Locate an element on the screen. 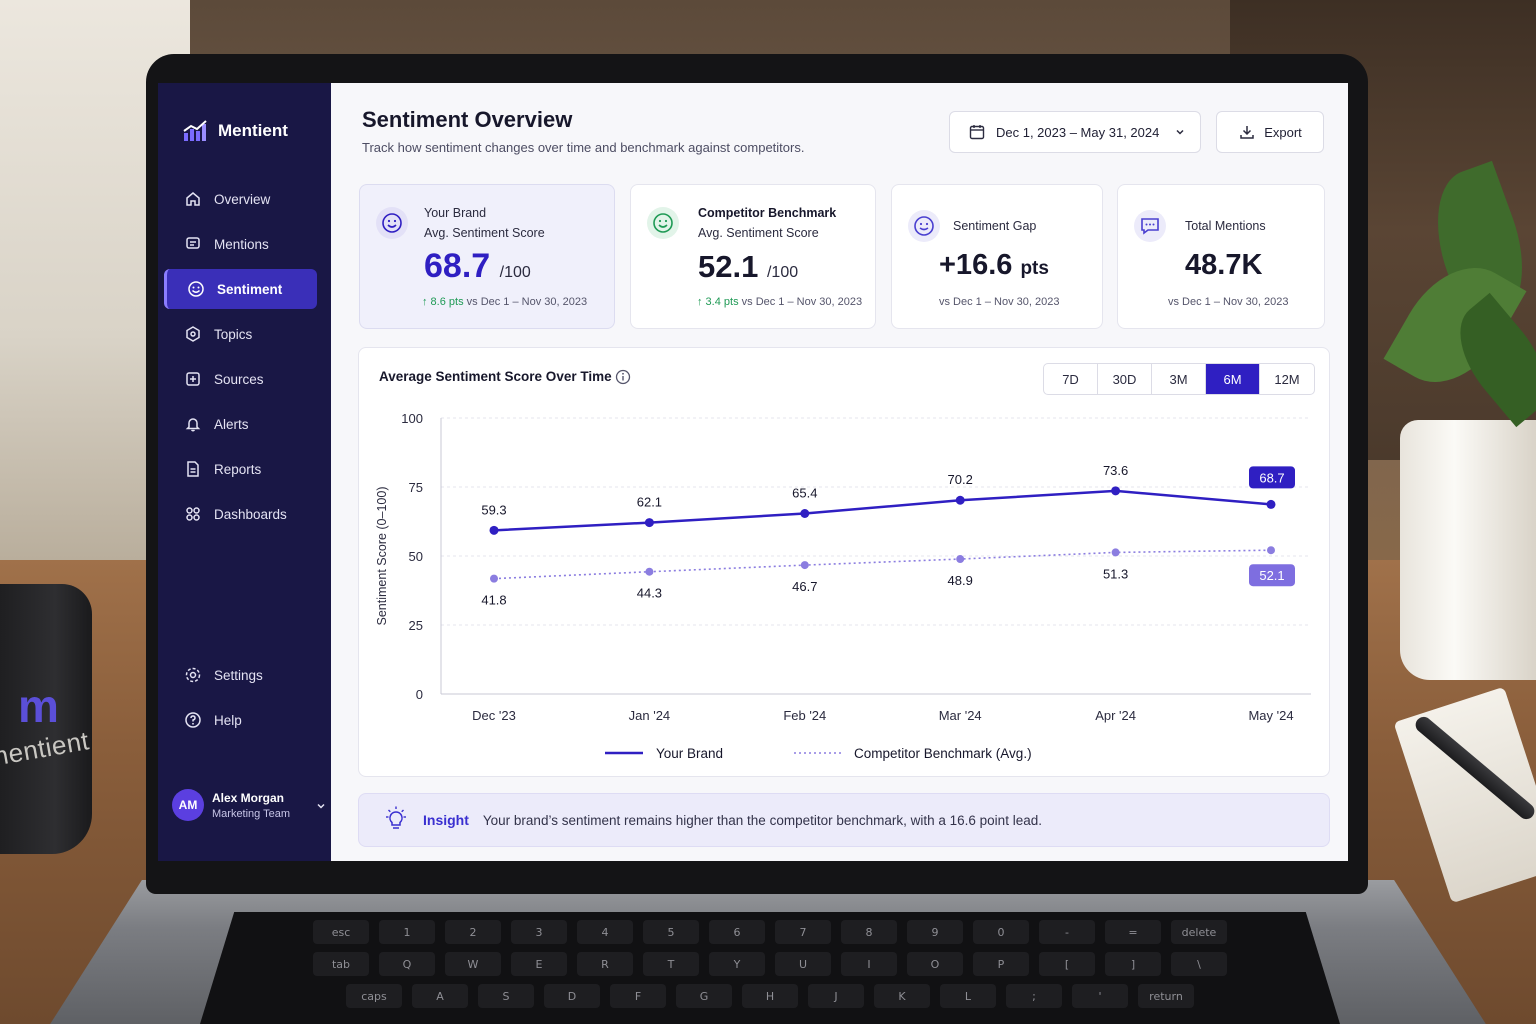  grid-icon is located at coordinates (193, 514).